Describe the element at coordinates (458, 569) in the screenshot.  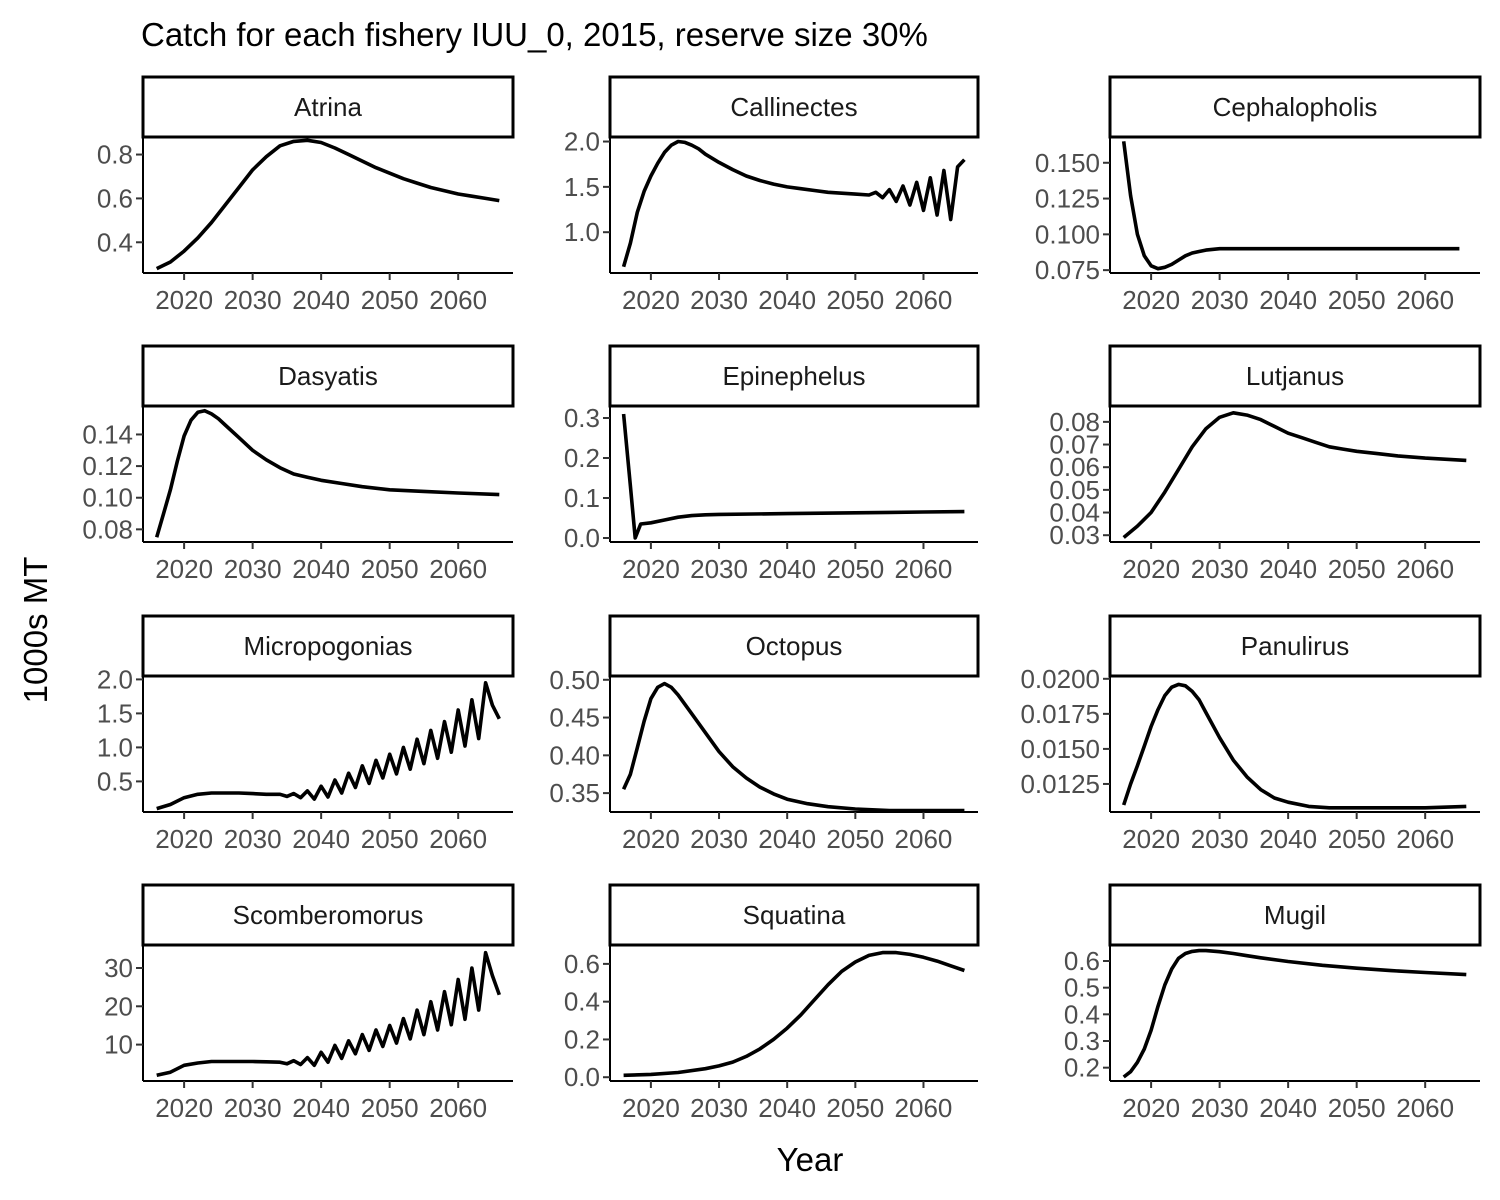
I see `x-tick-label-dasyatis: 2060` at that location.